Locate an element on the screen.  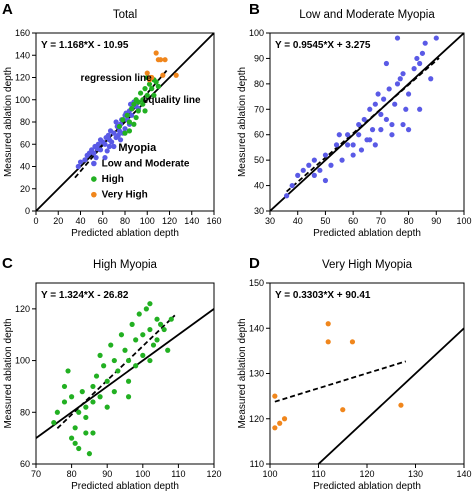
x-tick-label: 30 is located at coordinates (270, 221).